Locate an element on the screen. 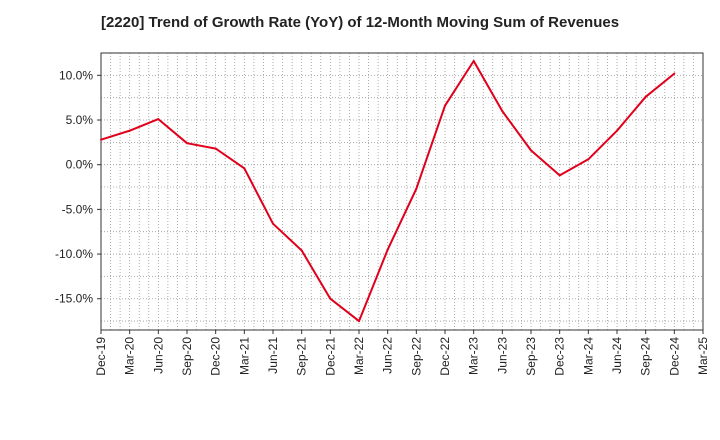 This screenshot has height=440, width=720. x-tick-label: Mar-25 is located at coordinates (703, 356).